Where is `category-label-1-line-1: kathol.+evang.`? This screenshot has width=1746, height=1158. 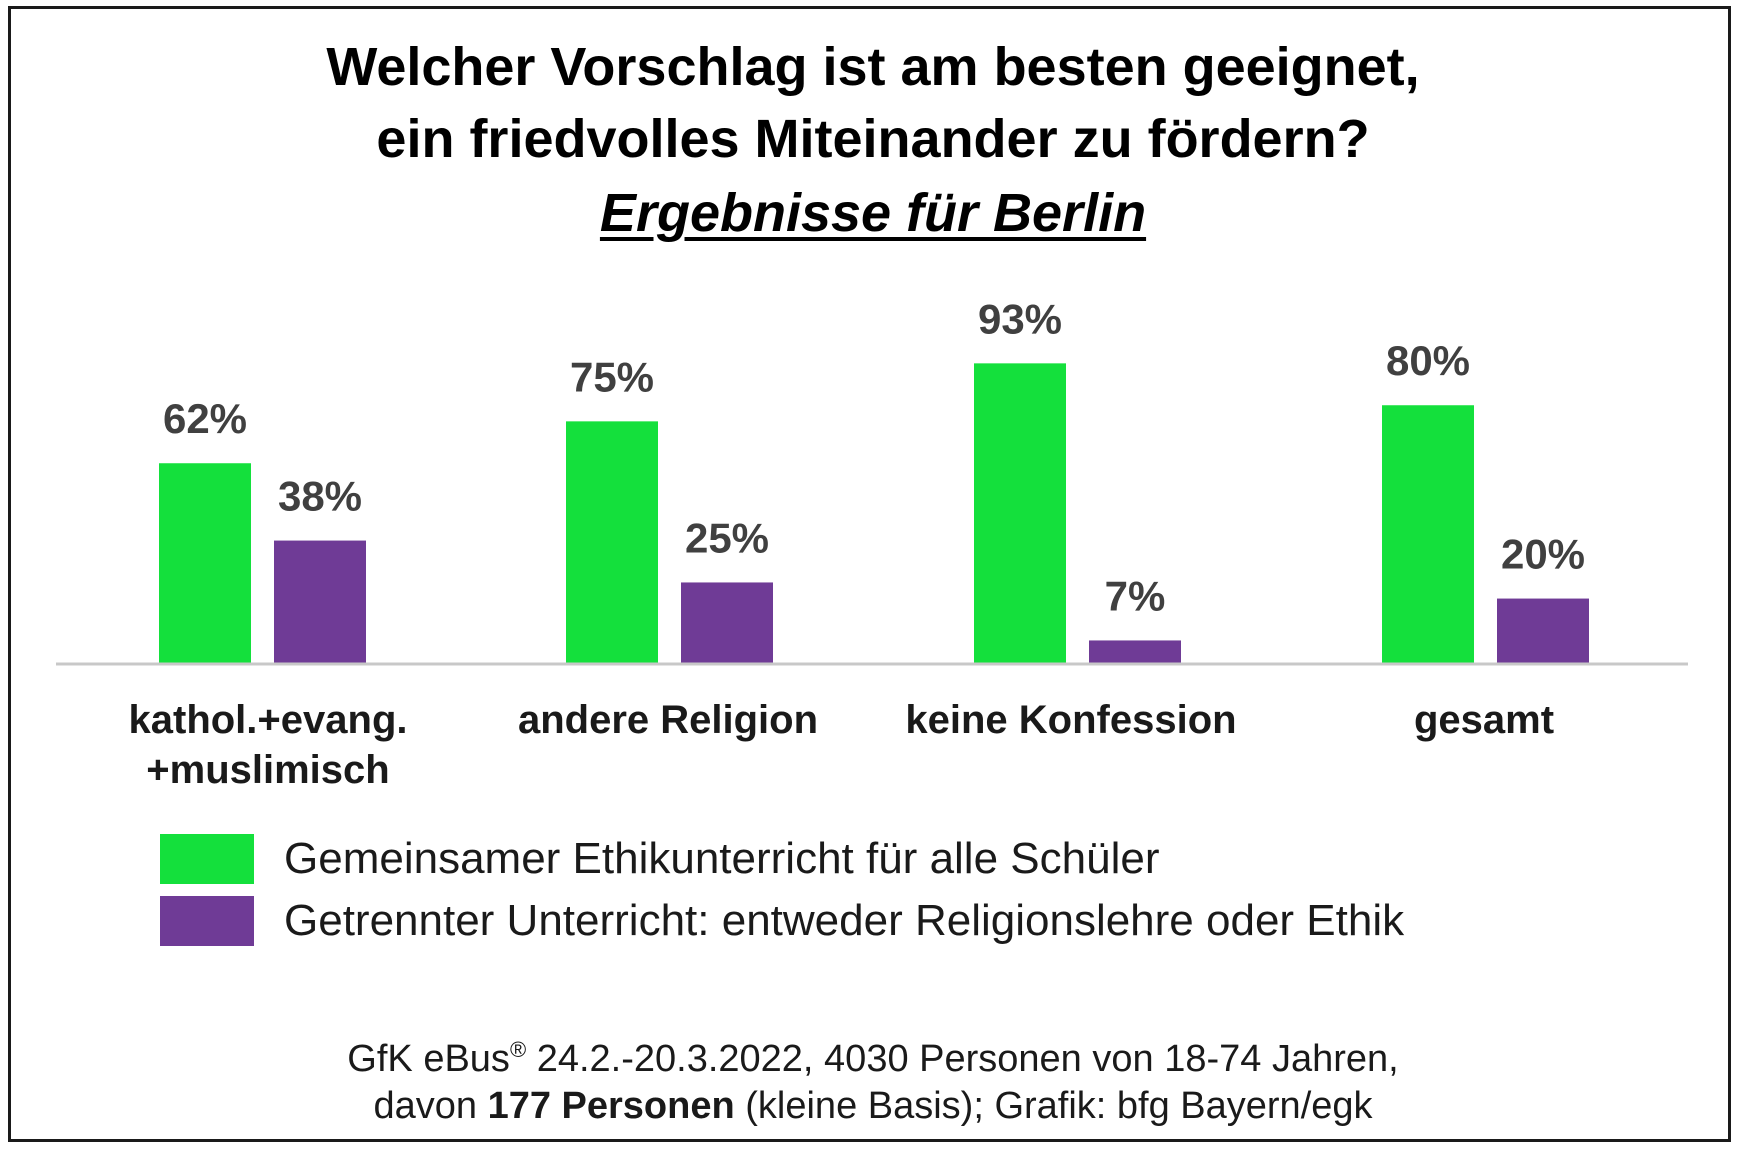 category-label-1-line-1: kathol.+evang. is located at coordinates (268, 720).